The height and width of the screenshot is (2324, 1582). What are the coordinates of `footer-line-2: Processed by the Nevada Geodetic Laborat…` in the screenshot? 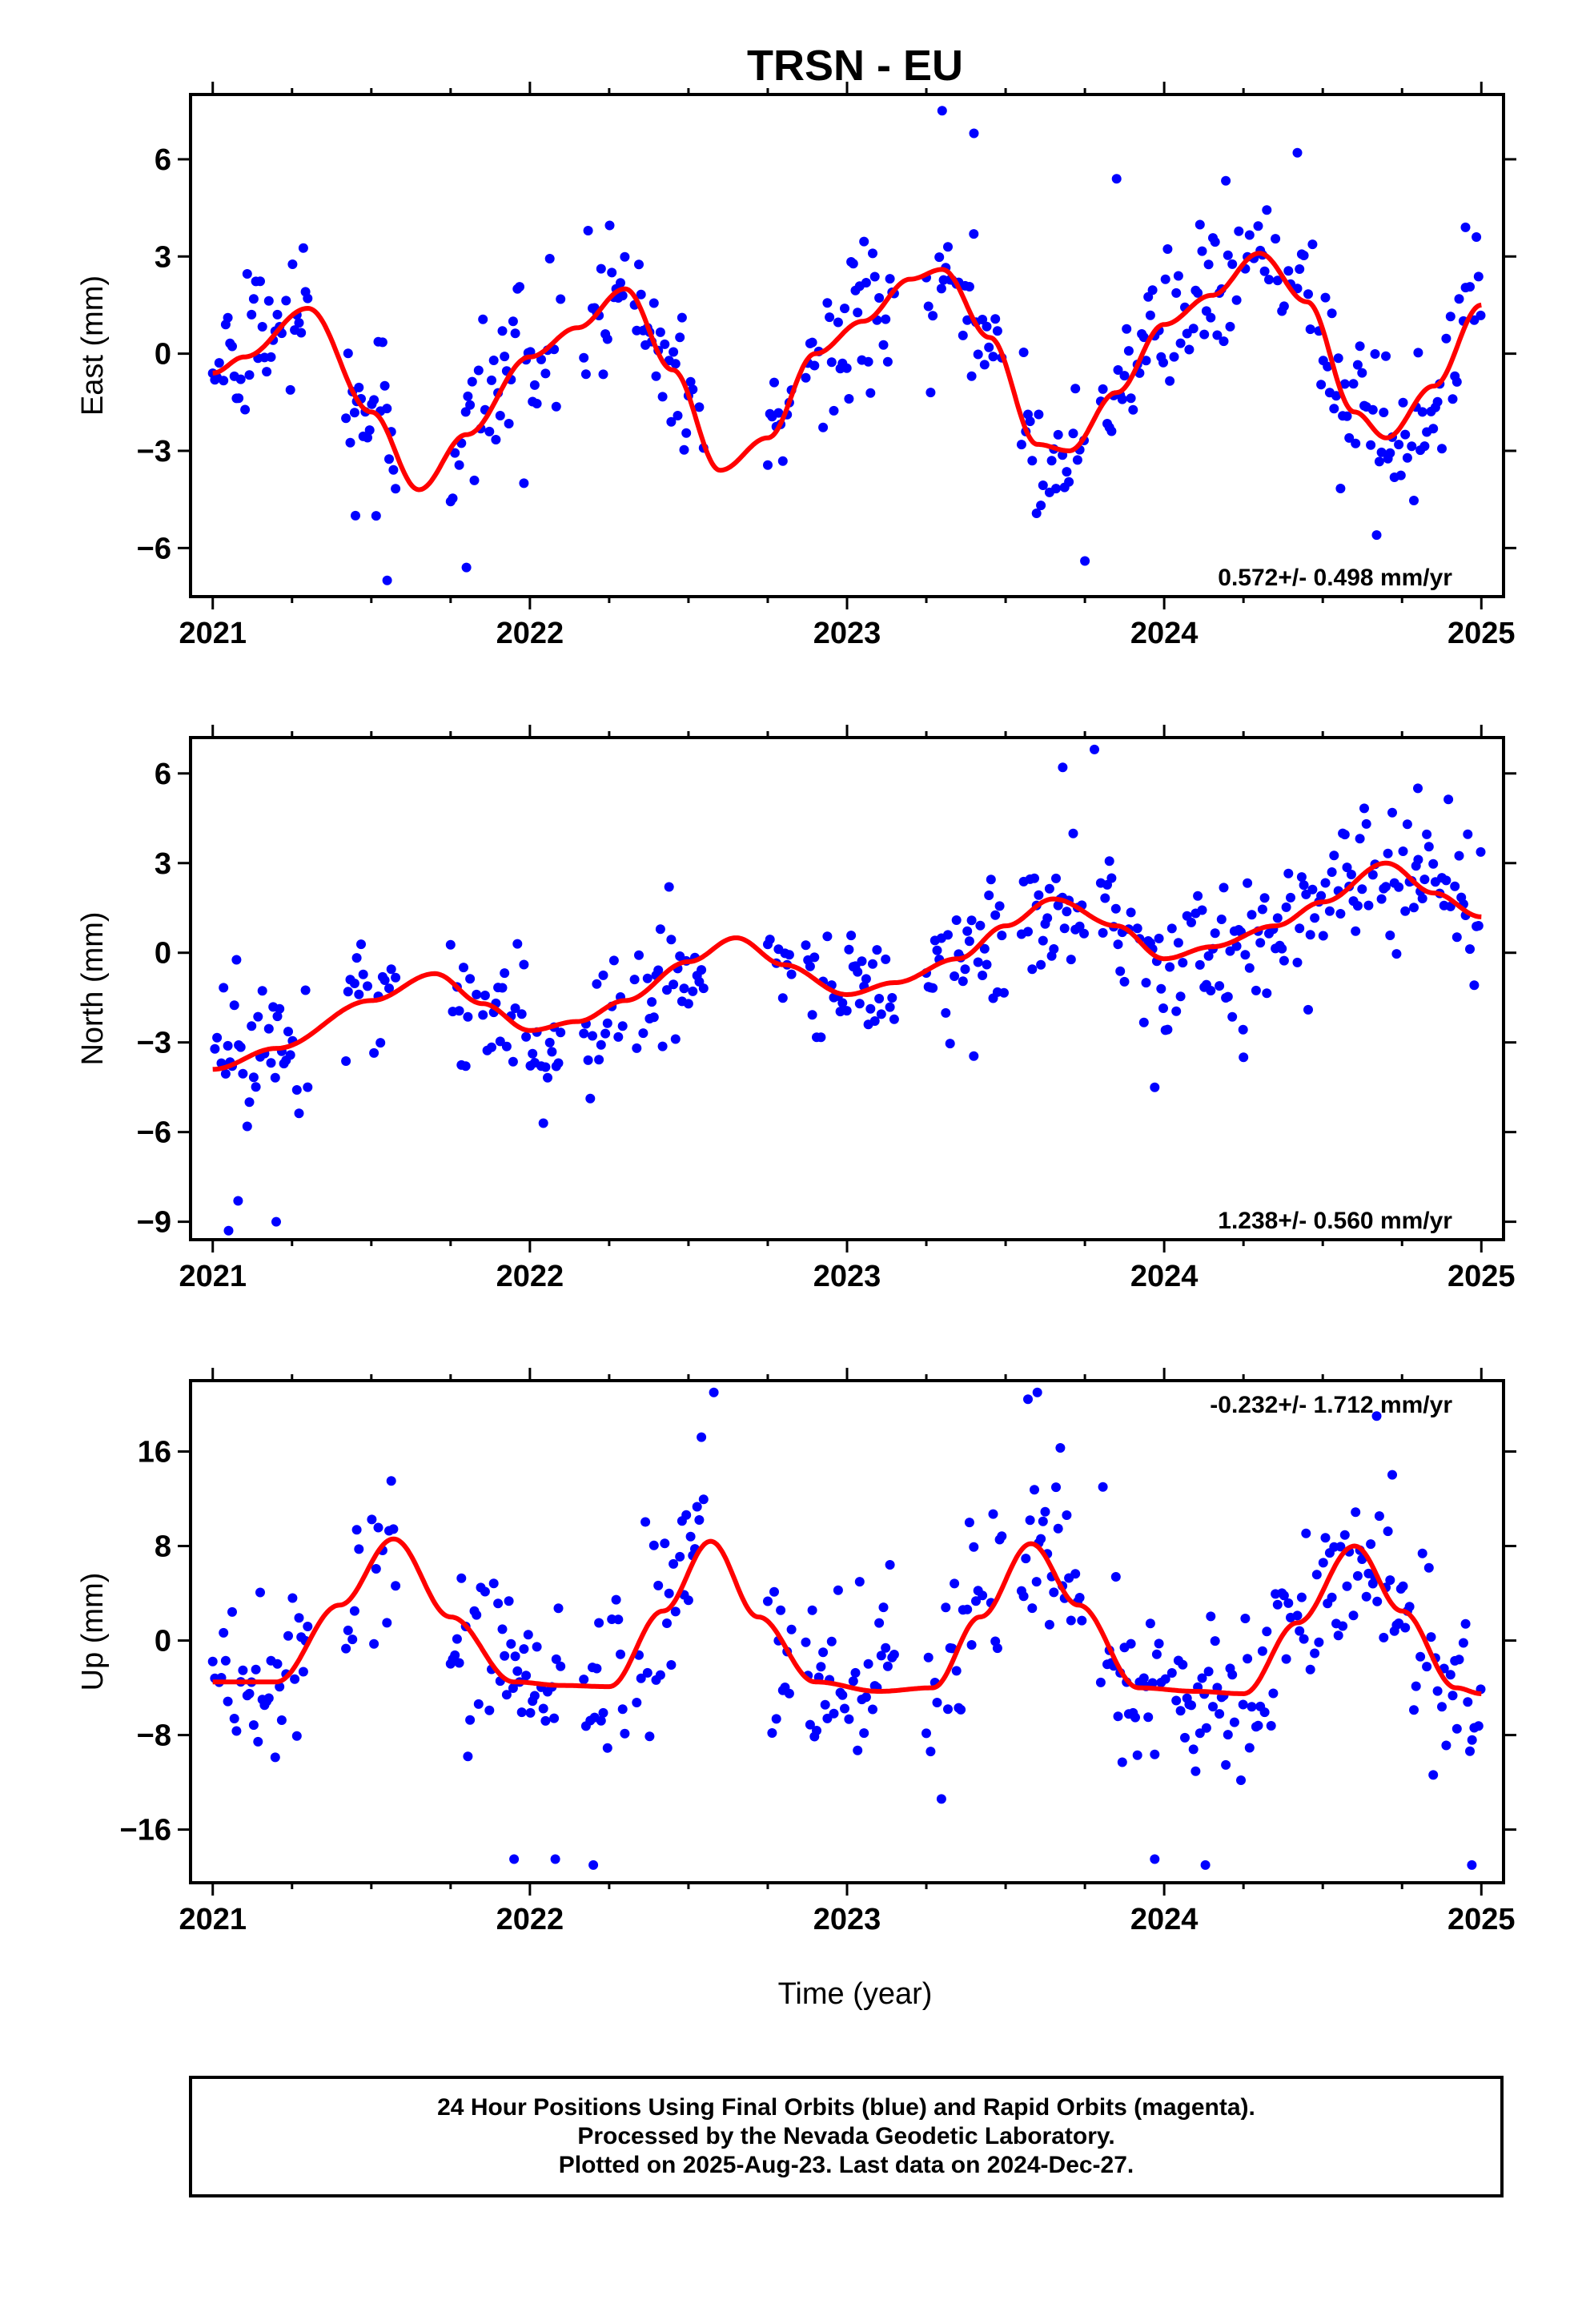 It's located at (846, 2136).